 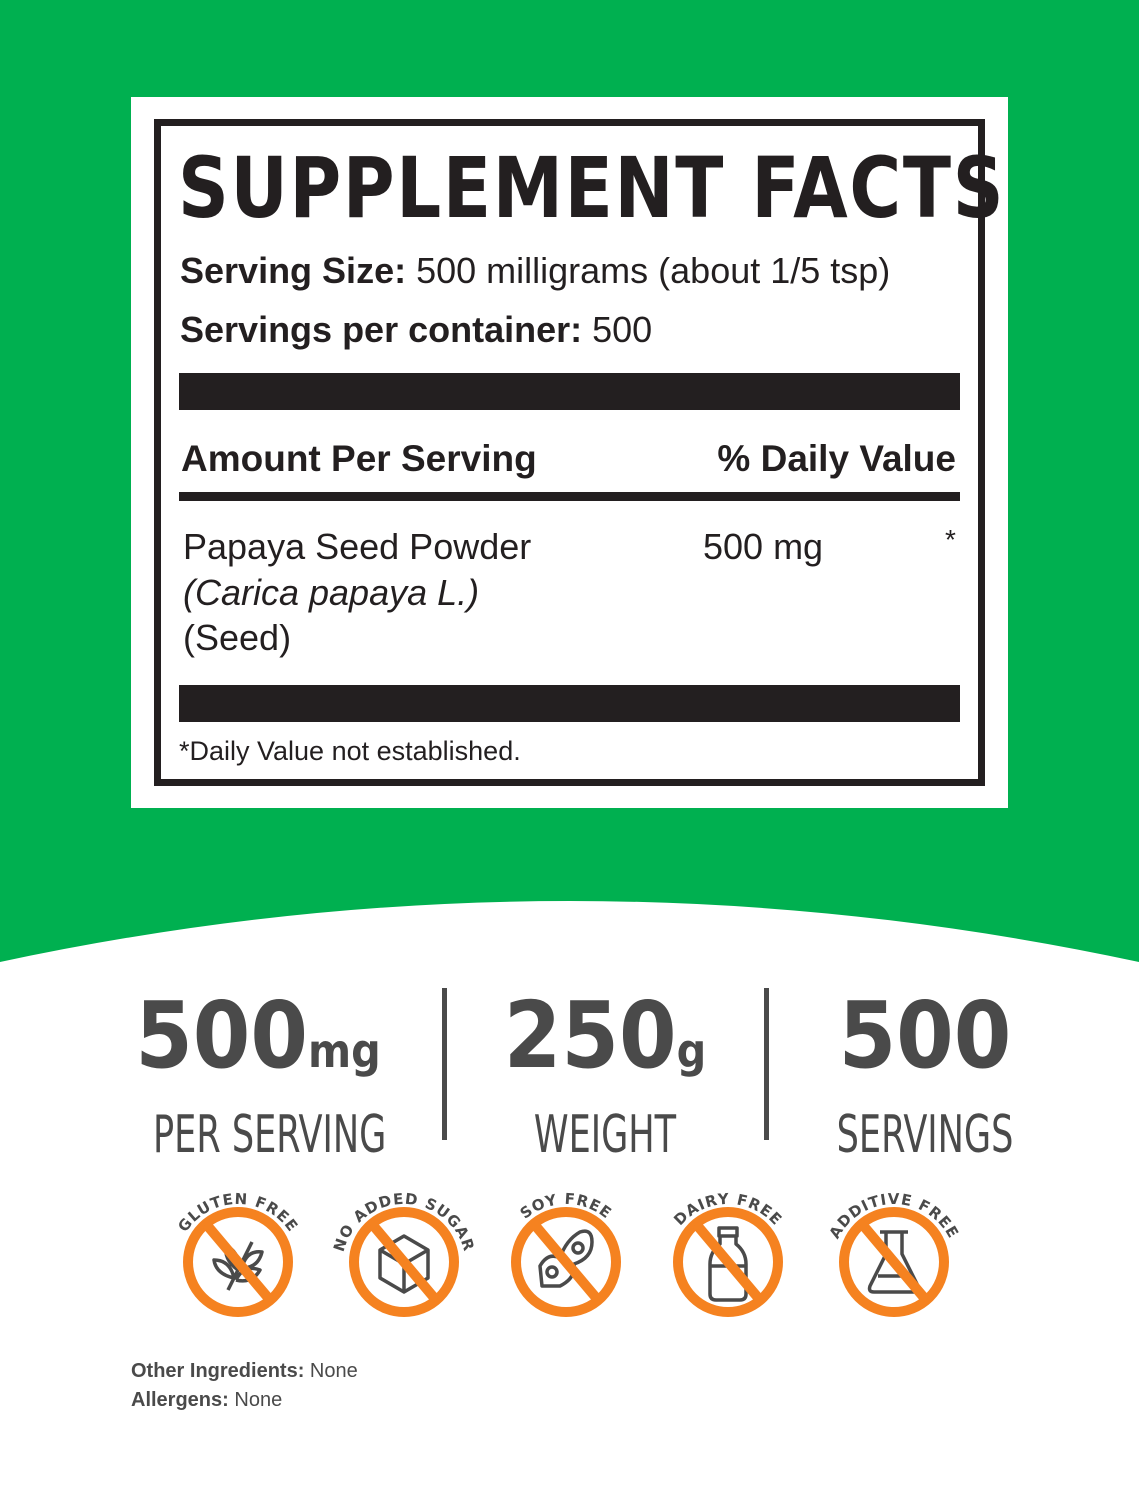 I want to click on facts-title: SUPPLEMENT FACTS, so click(x=592, y=188).